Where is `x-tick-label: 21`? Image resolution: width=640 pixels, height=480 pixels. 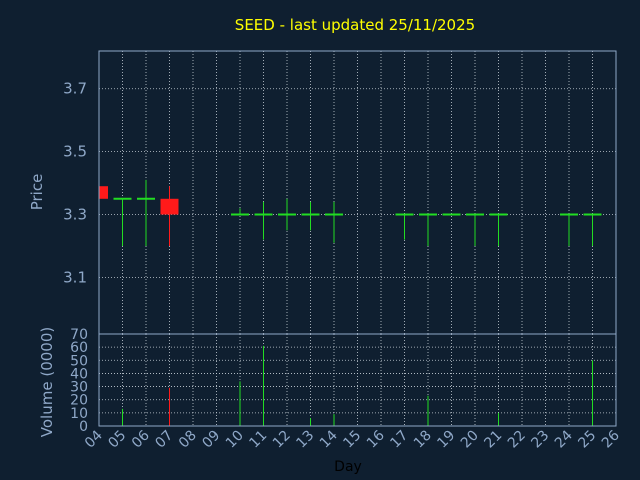
x-tick-label: 21 is located at coordinates (493, 440).